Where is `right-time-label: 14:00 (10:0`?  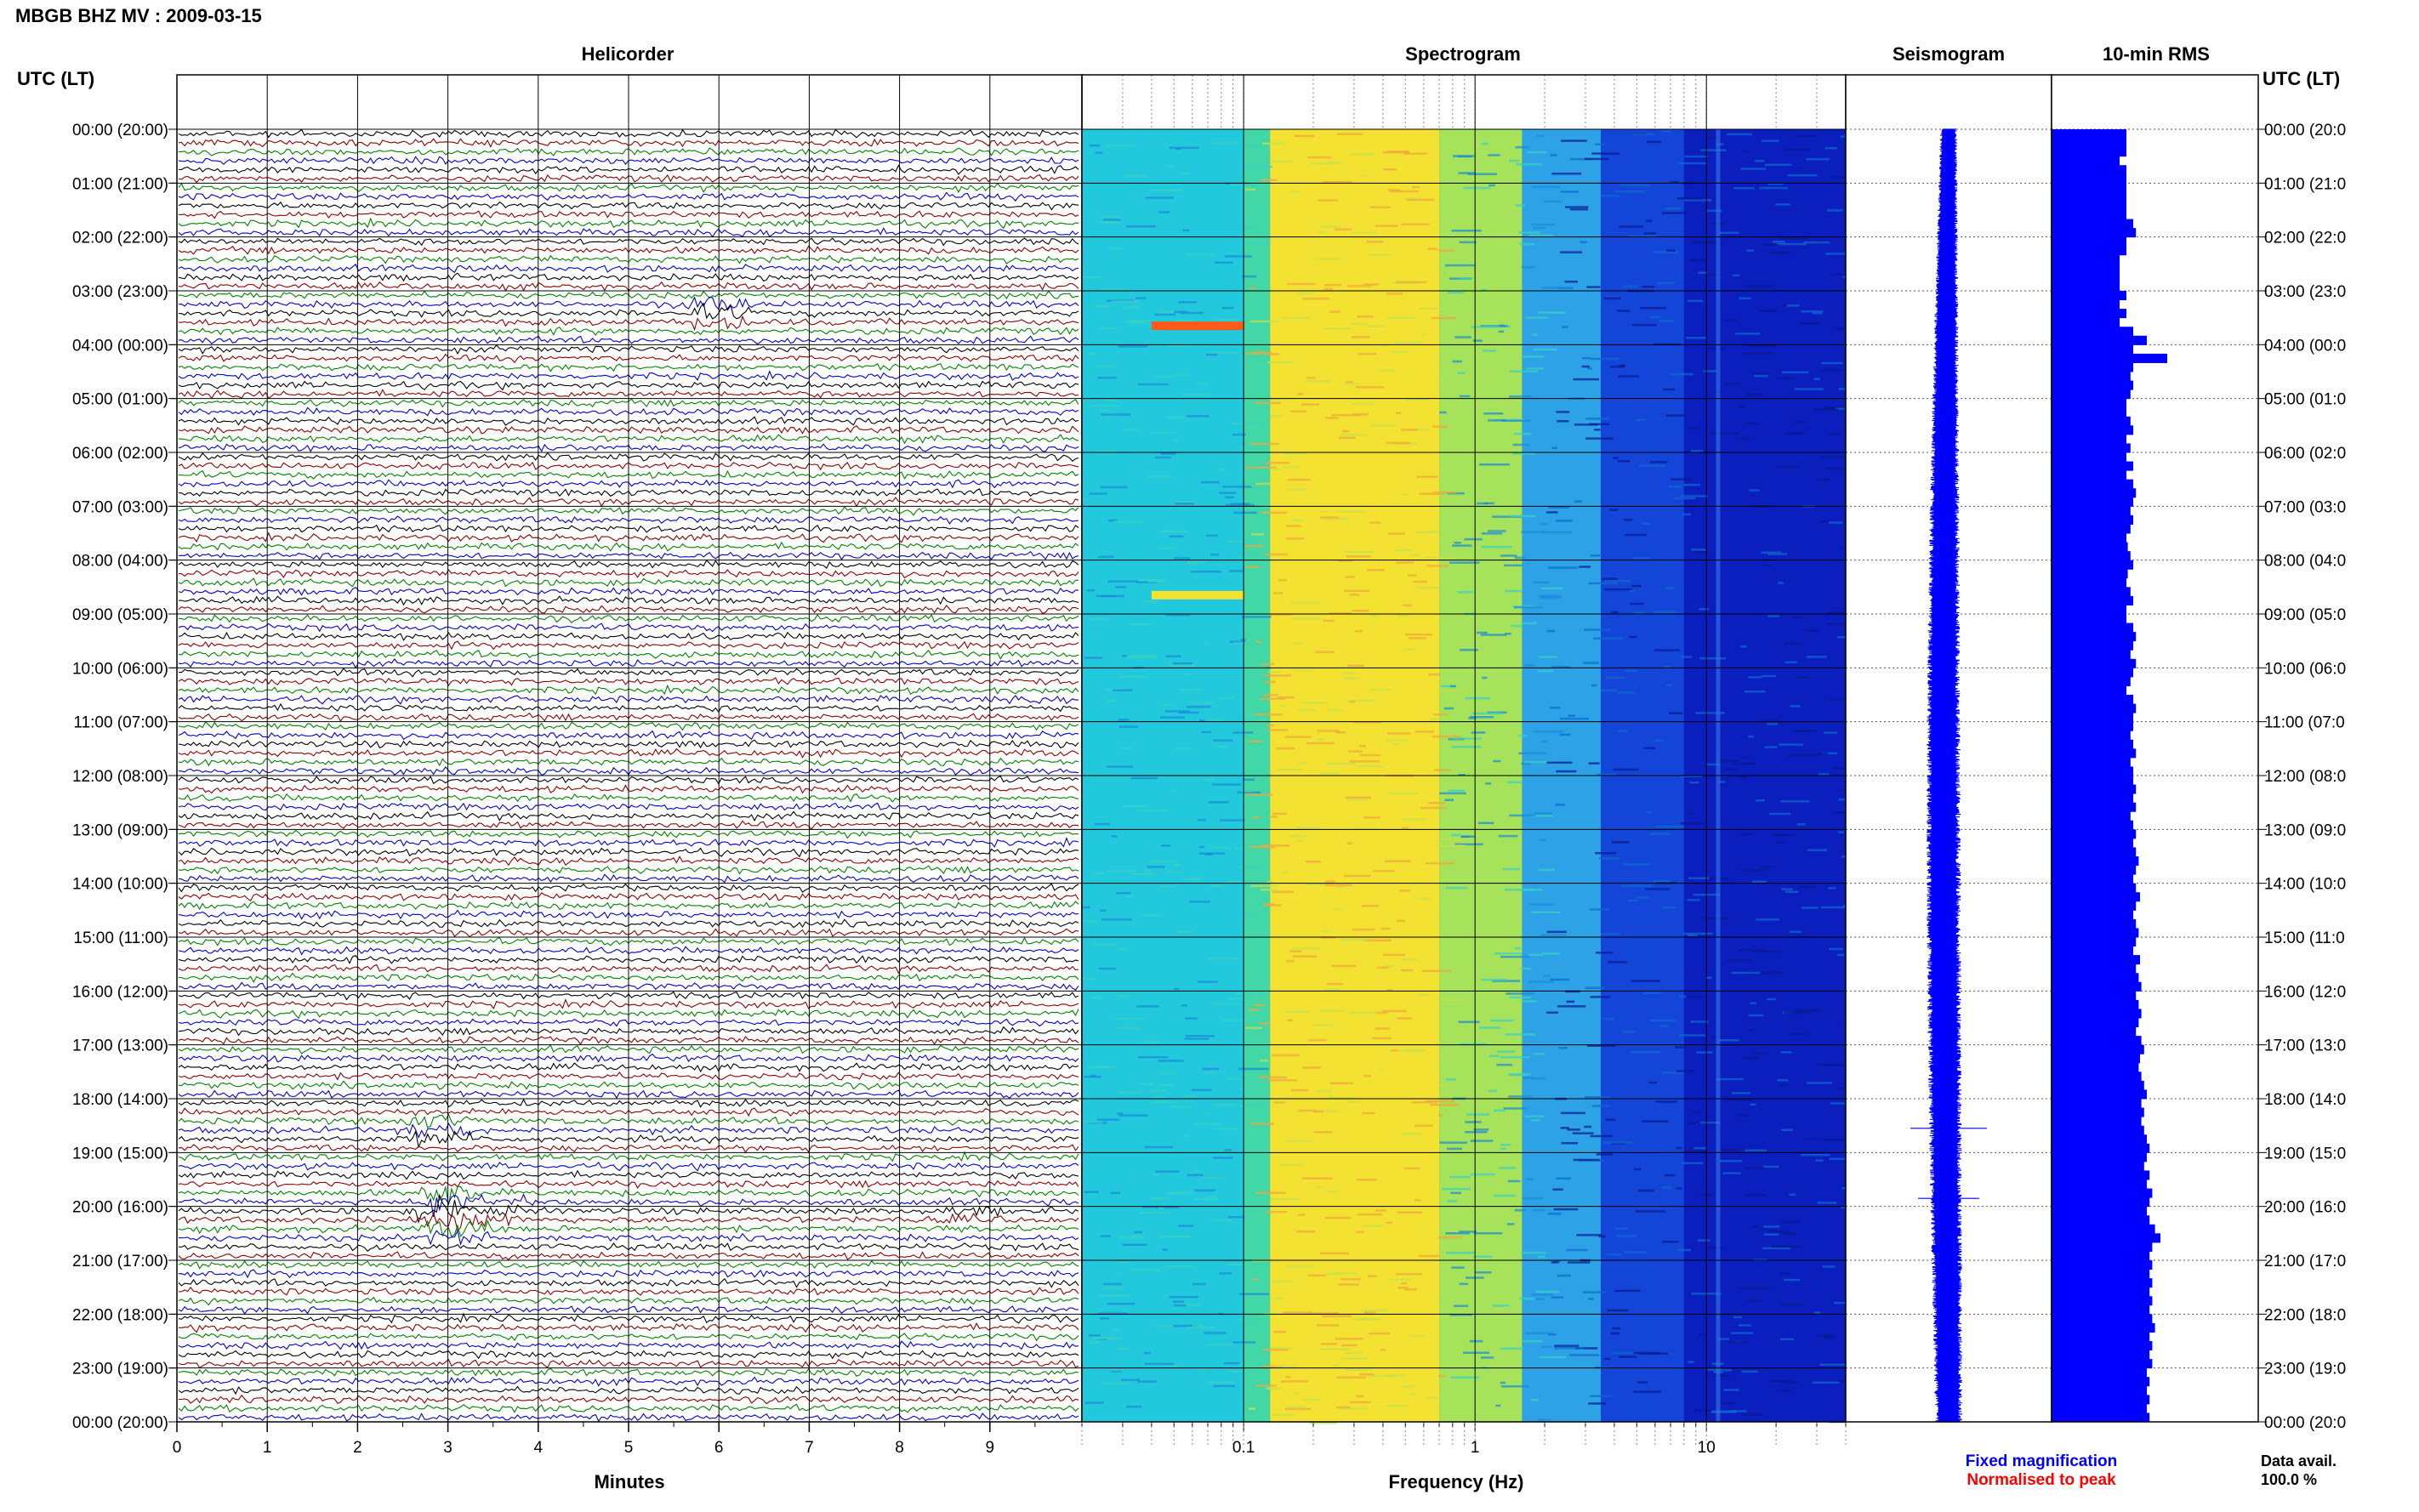 right-time-label: 14:00 (10:0 is located at coordinates (2305, 885).